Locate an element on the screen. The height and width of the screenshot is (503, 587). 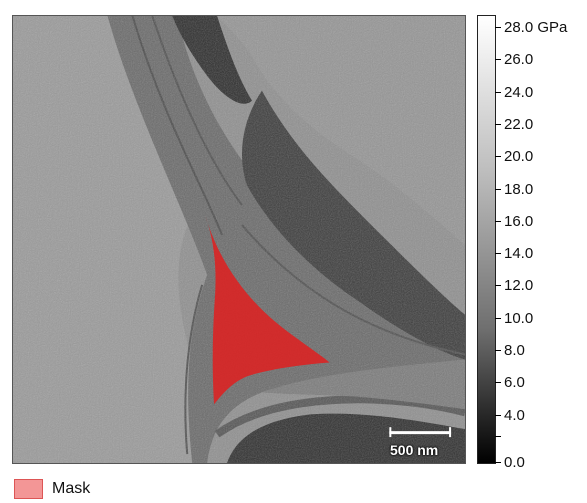
colorbar-tick-label: 12.0 is located at coordinates (519, 286).